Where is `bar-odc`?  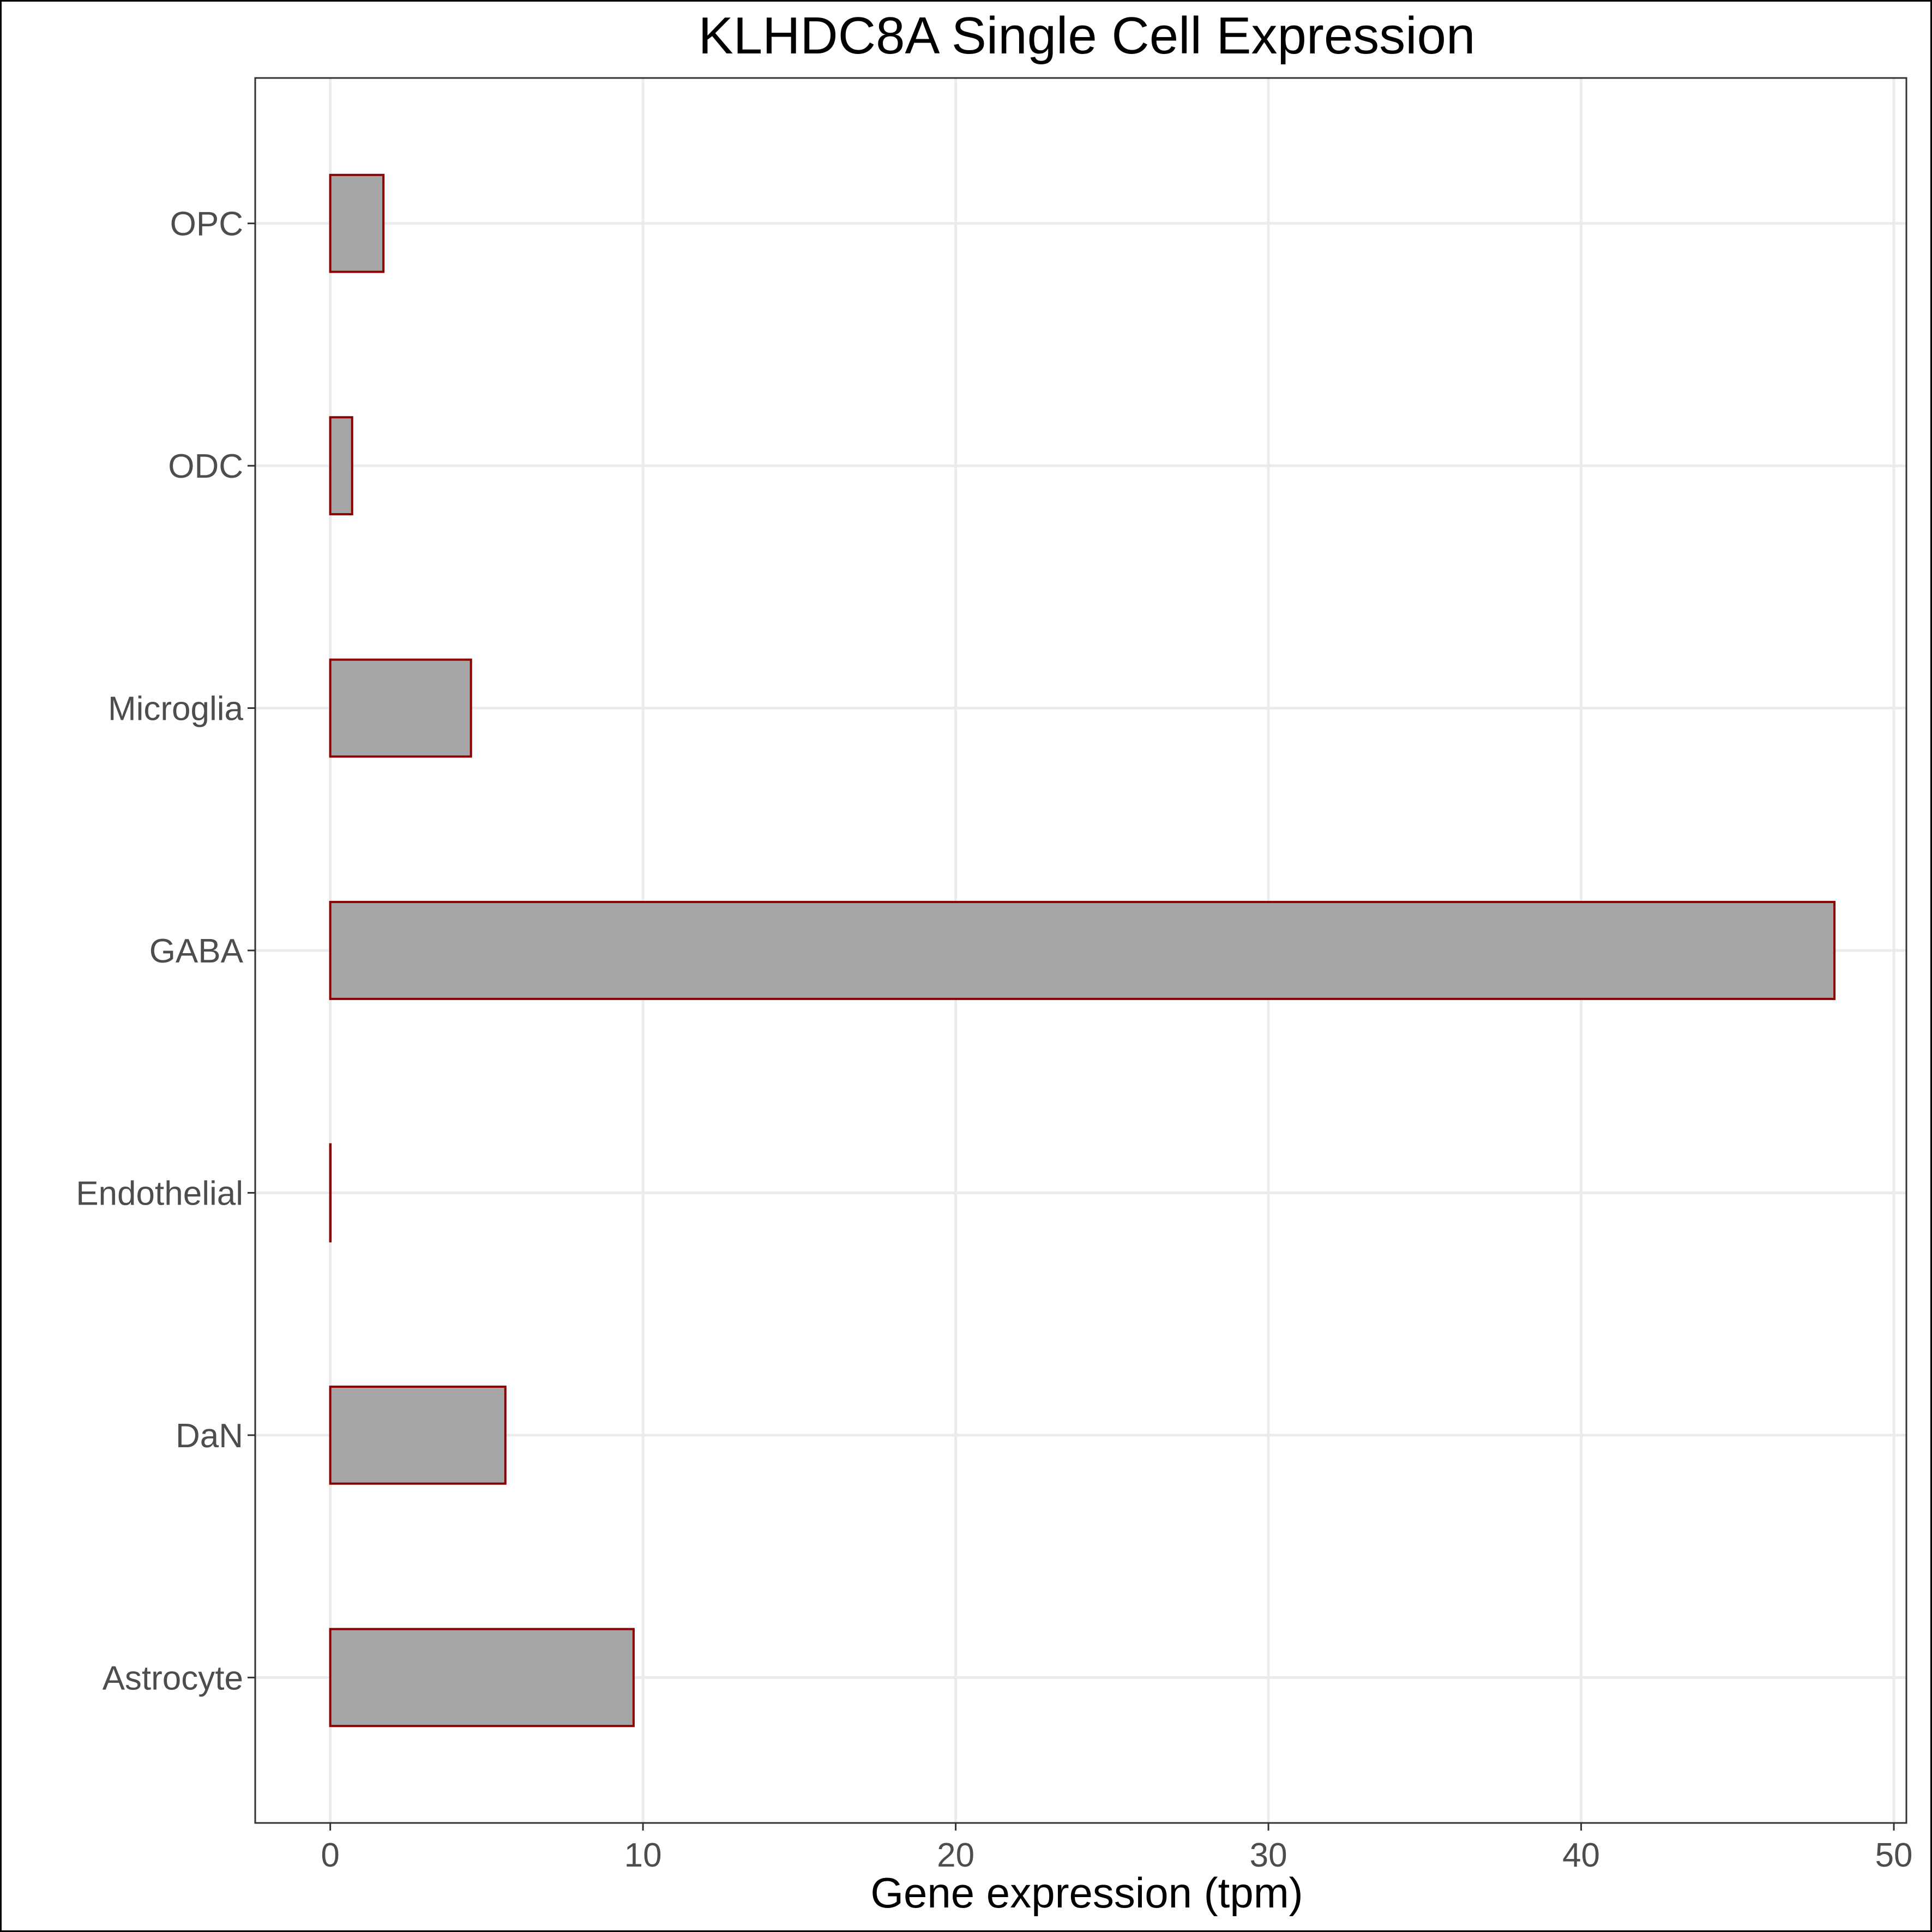 bar-odc is located at coordinates (341, 465).